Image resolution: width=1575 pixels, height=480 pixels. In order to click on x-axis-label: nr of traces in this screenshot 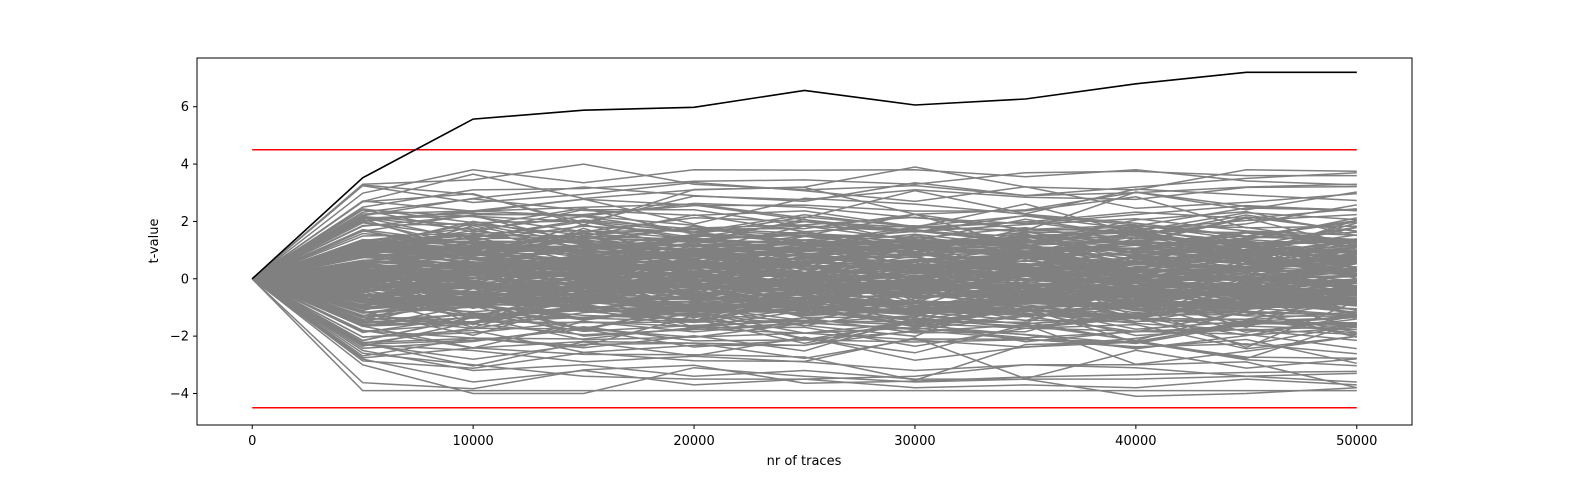, I will do `click(804, 461)`.